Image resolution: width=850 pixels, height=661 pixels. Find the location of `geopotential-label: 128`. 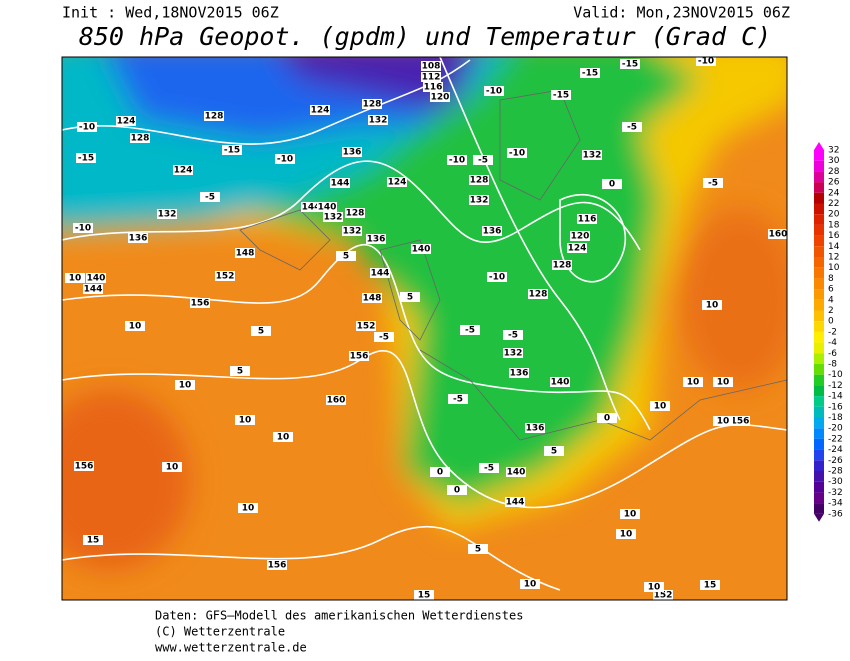

geopotential-label: 128 is located at coordinates (562, 266).